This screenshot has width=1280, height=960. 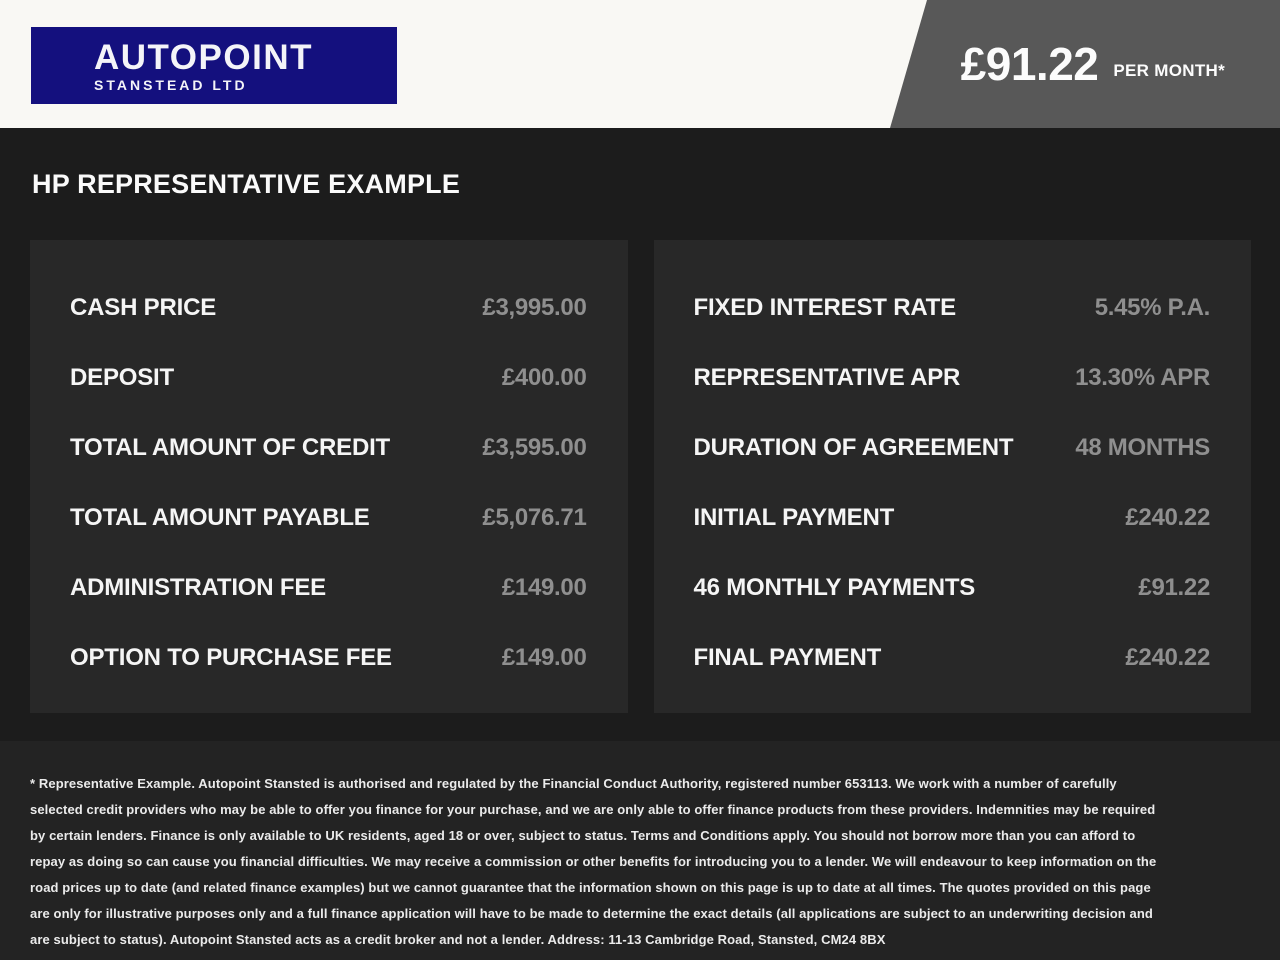 What do you see at coordinates (794, 517) in the screenshot?
I see `row-label-initial-payment: INITIAL PAYMENT` at bounding box center [794, 517].